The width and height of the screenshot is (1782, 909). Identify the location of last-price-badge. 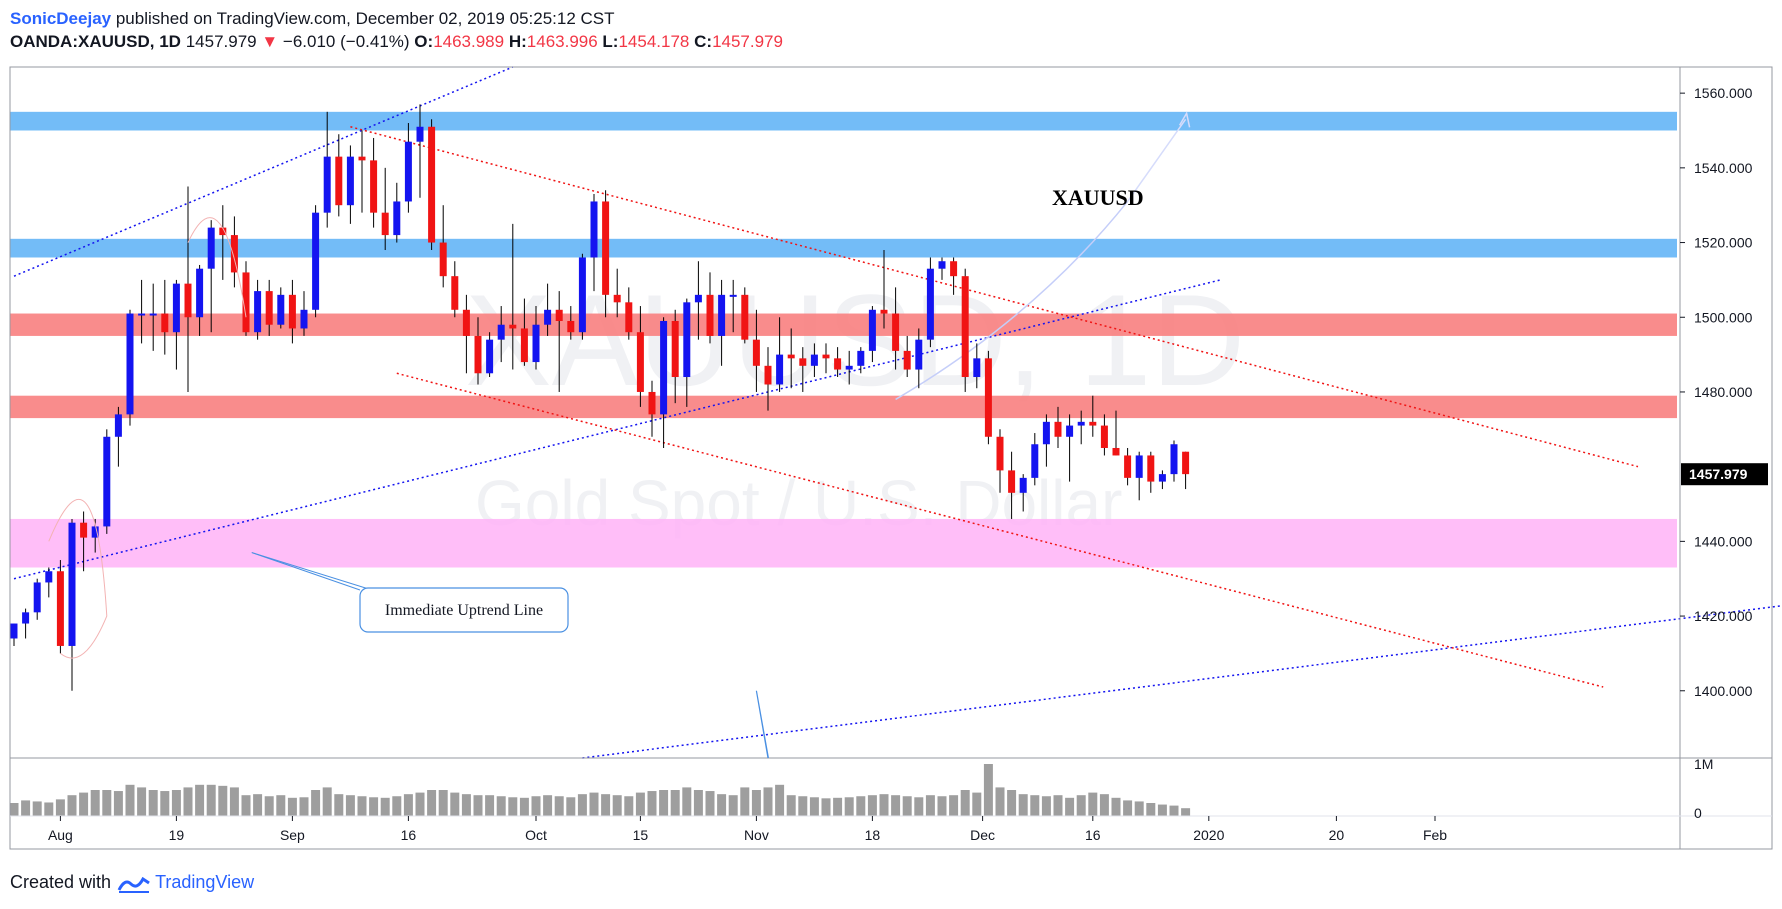
(1724, 474).